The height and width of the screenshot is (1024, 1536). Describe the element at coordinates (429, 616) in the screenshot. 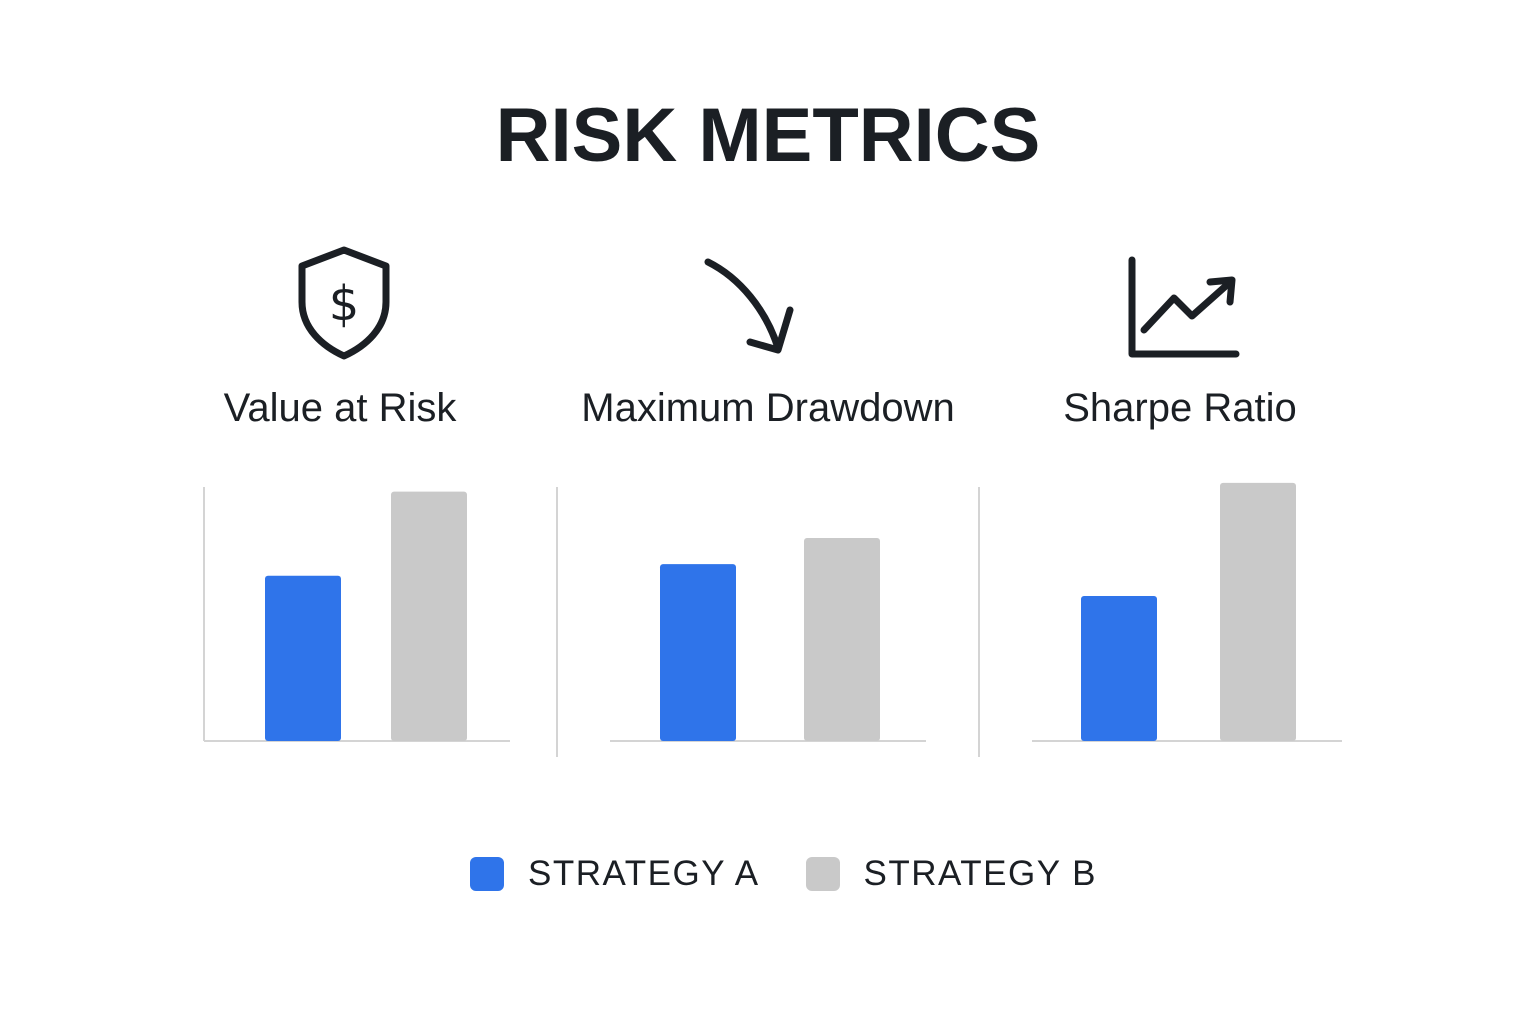

I see `bar-value-at-risk-strategy-b` at that location.